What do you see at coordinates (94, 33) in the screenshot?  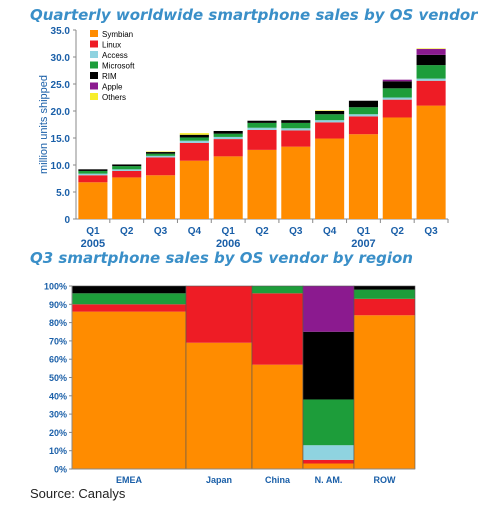 I see `chart1-legend-swatch-symbian` at bounding box center [94, 33].